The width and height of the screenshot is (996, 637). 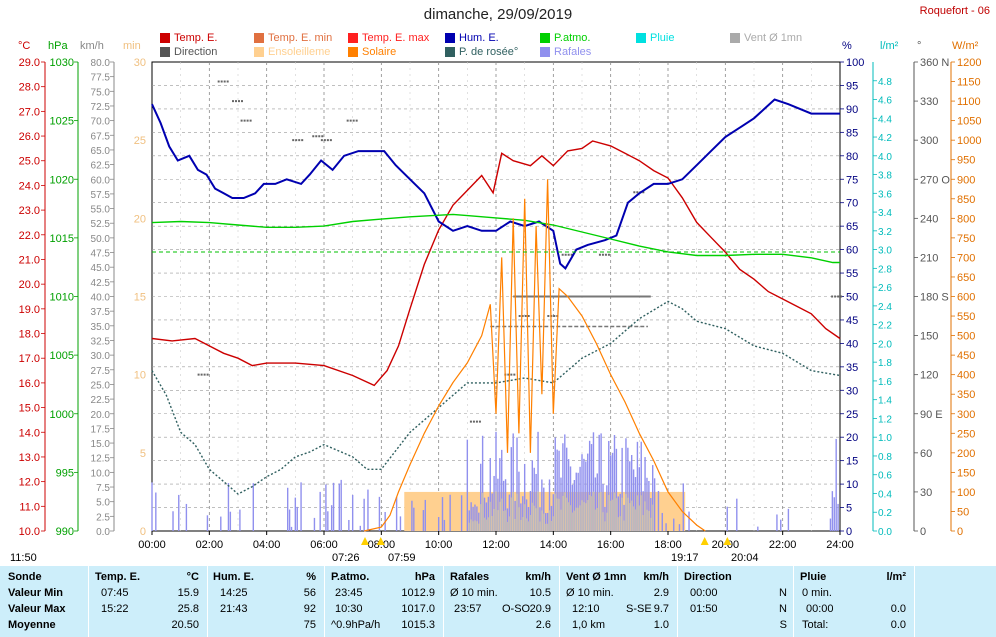 What do you see at coordinates (852, 180) in the screenshot?
I see `y-tick-humidity: 75` at bounding box center [852, 180].